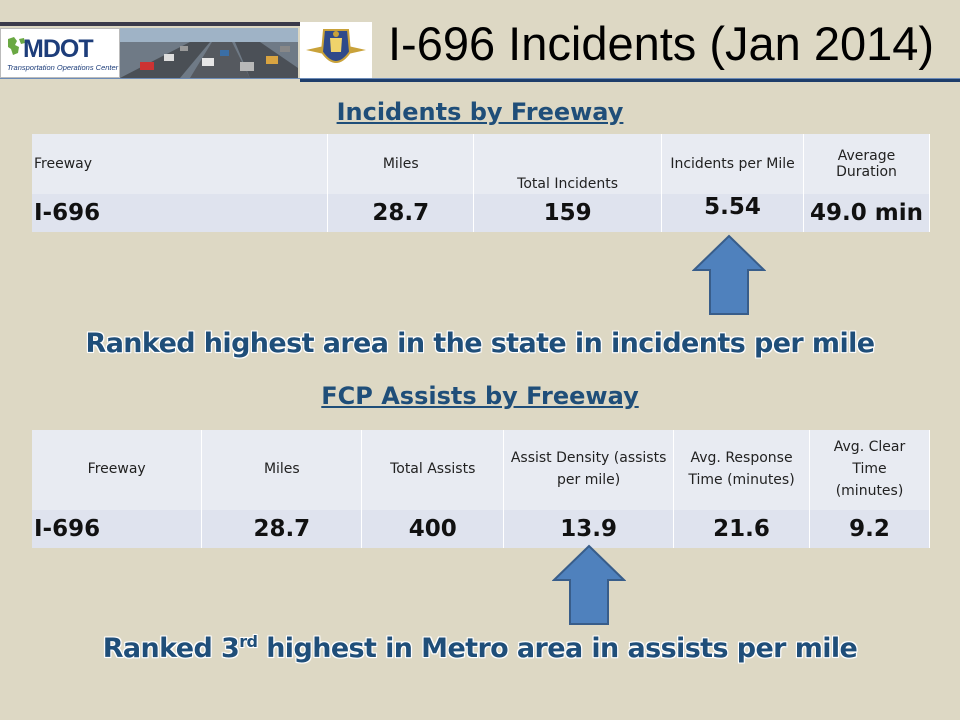 The height and width of the screenshot is (720, 960). What do you see at coordinates (480, 396) in the screenshot?
I see `assists-heading: FCP Assists by Freeway` at bounding box center [480, 396].